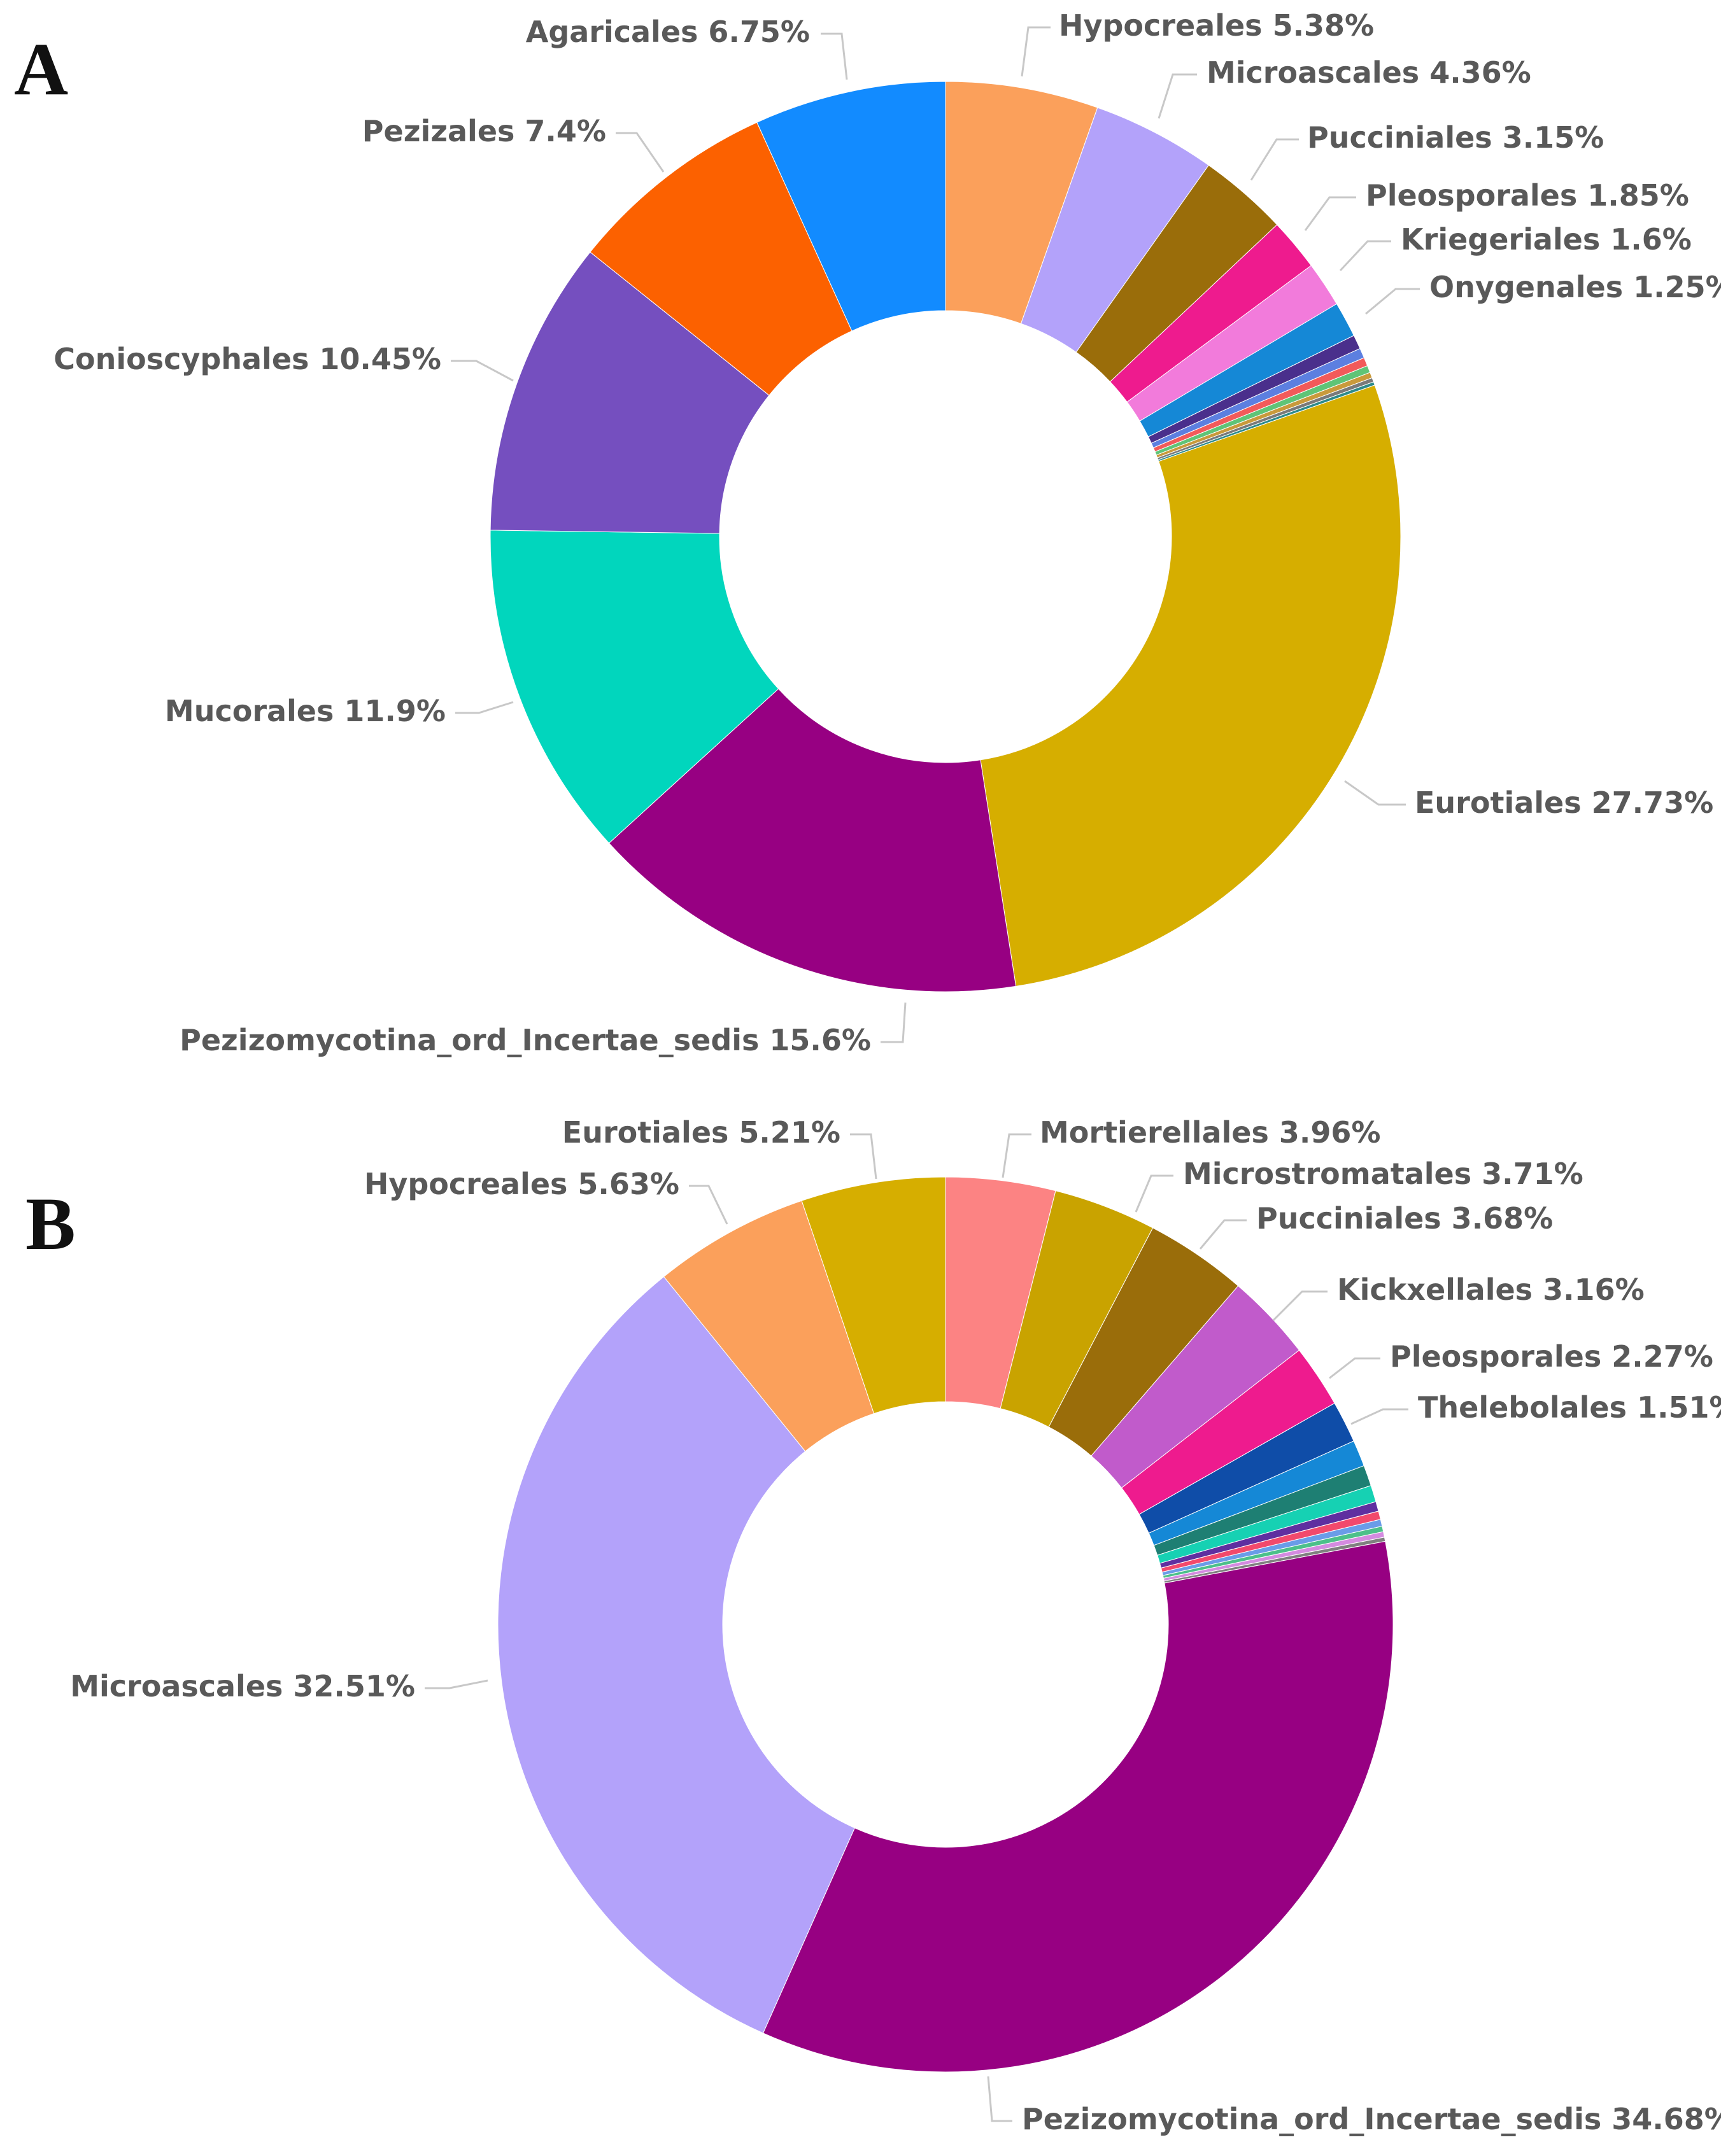 This screenshot has height=2156, width=1721. What do you see at coordinates (525, 1040) in the screenshot?
I see `label-pezizomycotina-ord-incertae-sedis: Pezizomycotina_ord_Incertae_sedis 15.6%` at bounding box center [525, 1040].